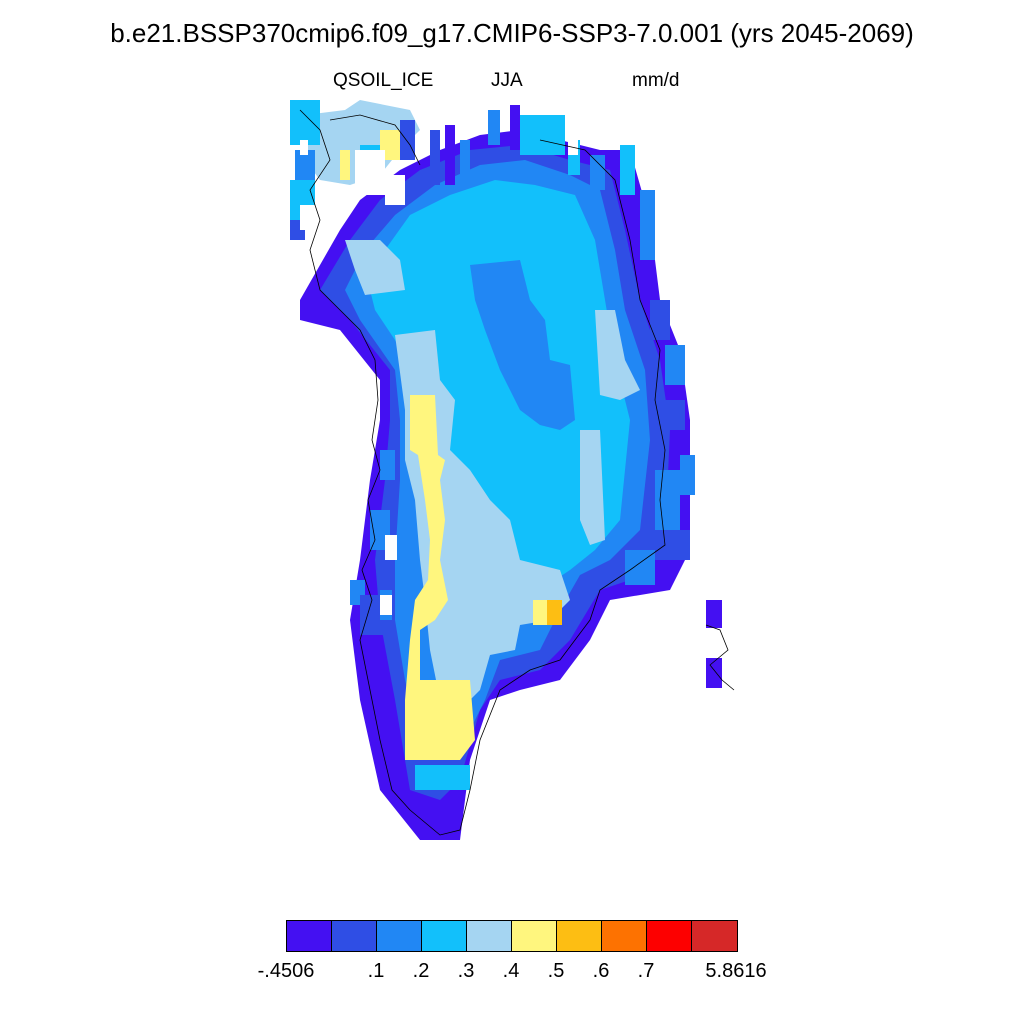 This screenshot has height=1024, width=1024. What do you see at coordinates (646, 971) in the screenshot?
I see `colorbar-tick-label: .7` at bounding box center [646, 971].